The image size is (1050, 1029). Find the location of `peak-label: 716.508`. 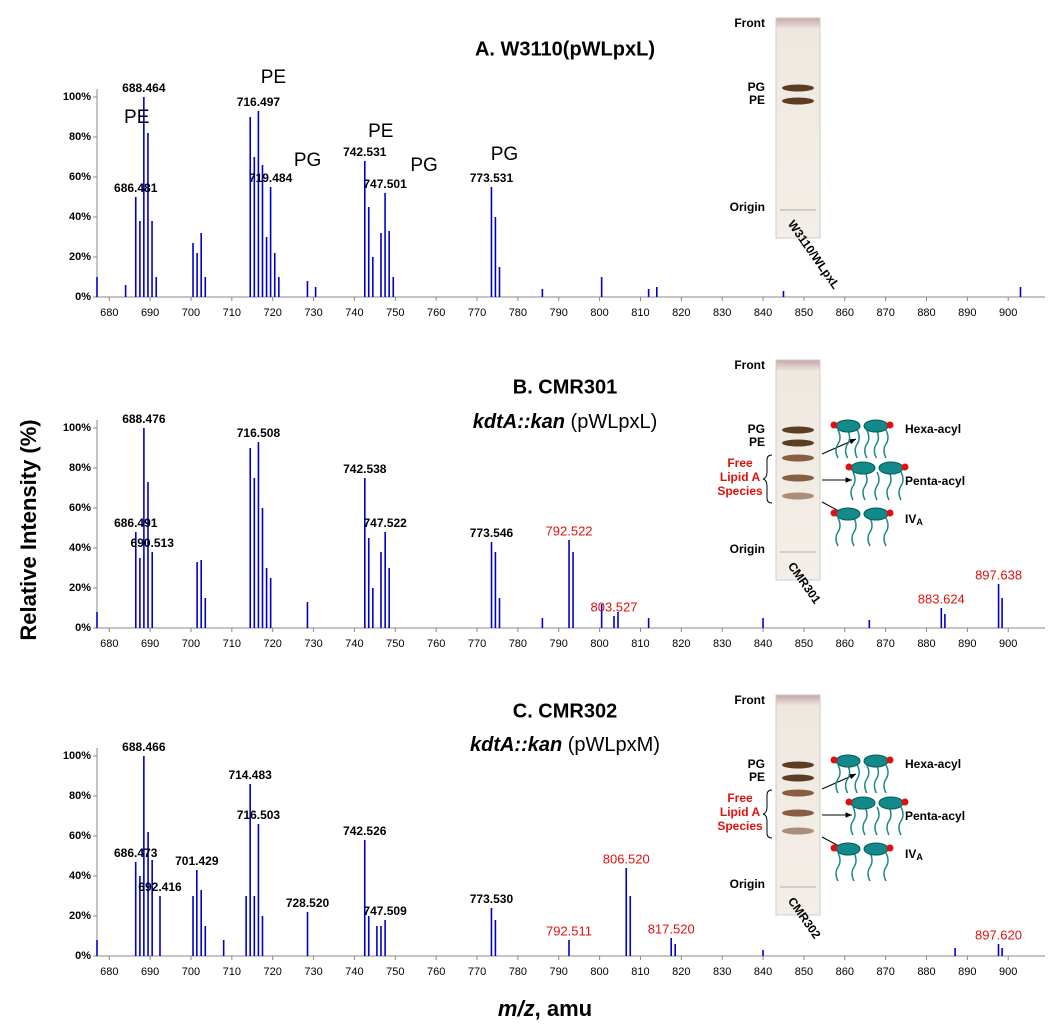

peak-label: 716.508 is located at coordinates (259, 433).